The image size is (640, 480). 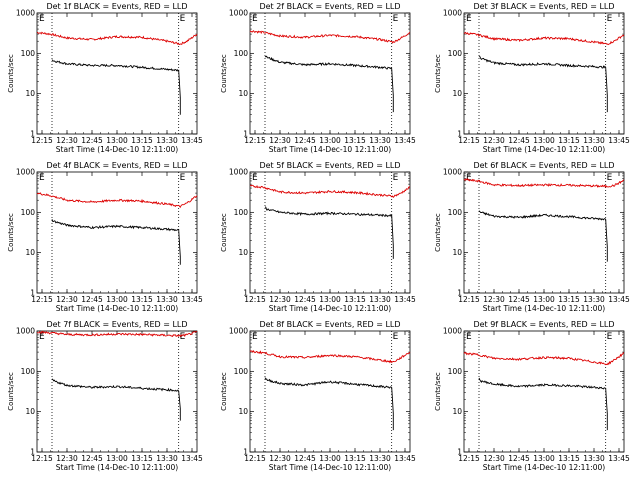 I want to click on panel-title: Det 7f BLACK = Events, RED = LLD, so click(x=116, y=324).